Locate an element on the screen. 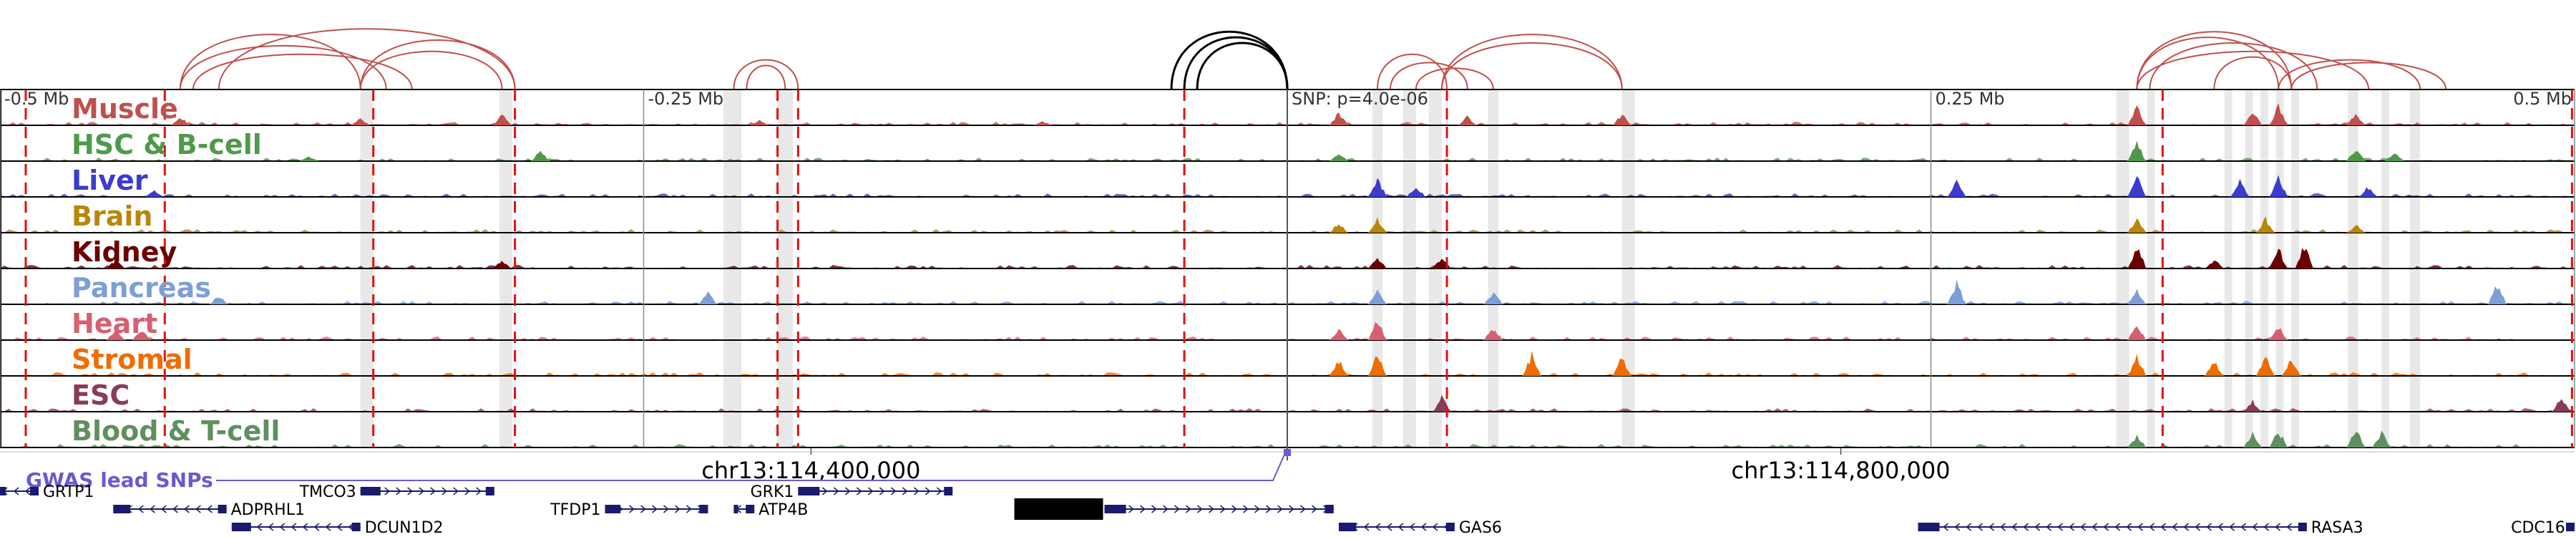  track-label-pancreas: Pancreas is located at coordinates (141, 288).